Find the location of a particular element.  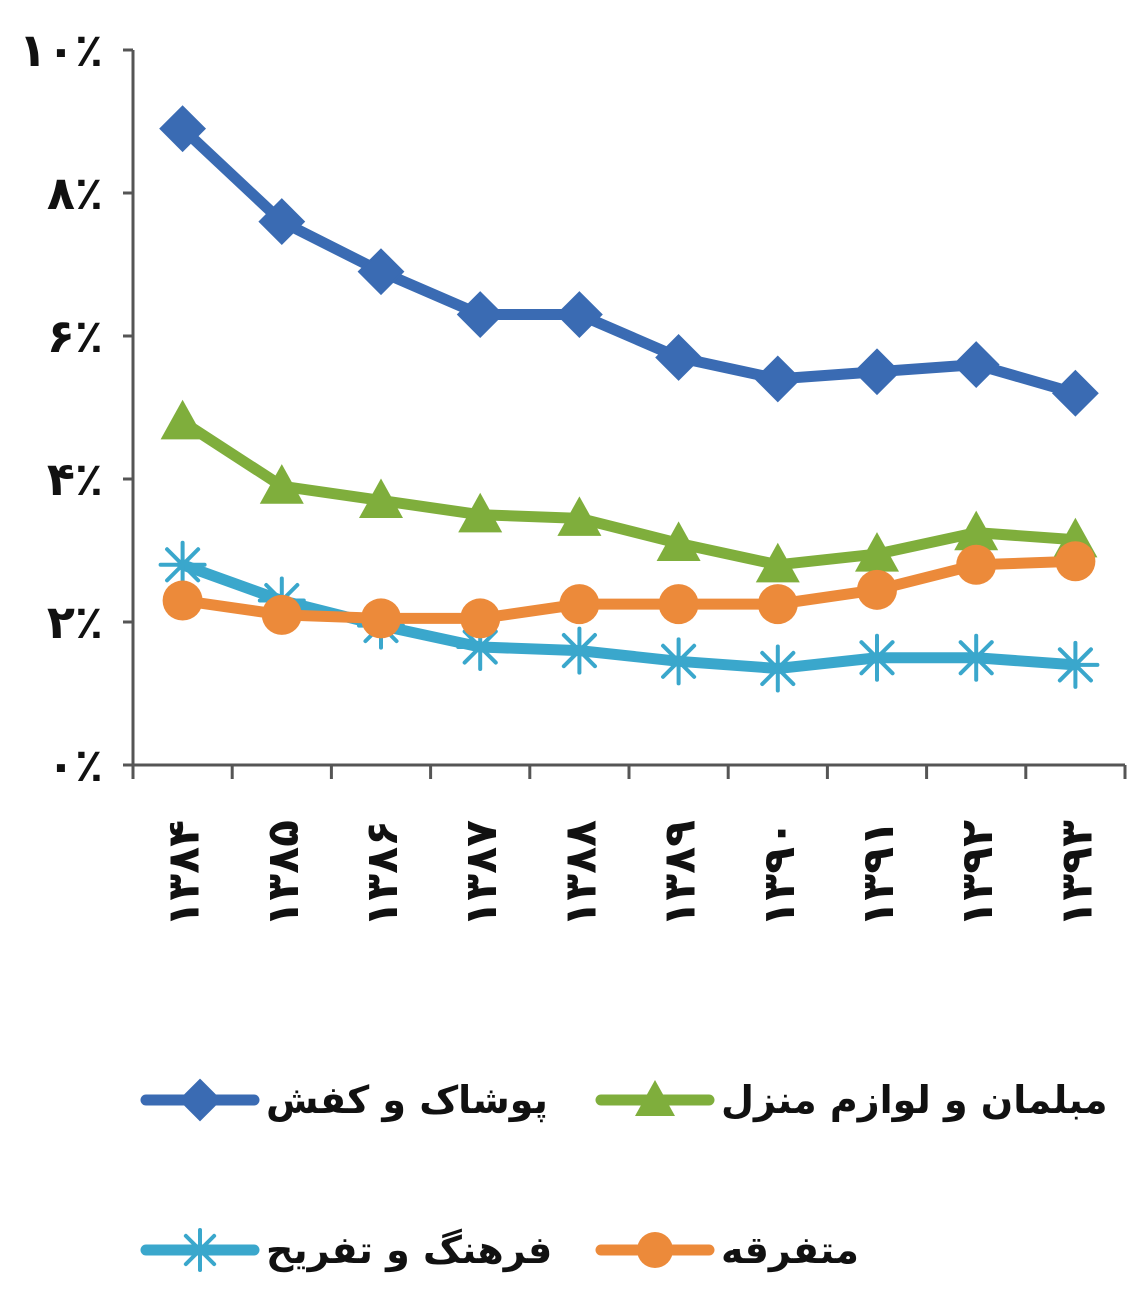

y-axis-ticks: ۰٪ ۲٪ ۴٪ ۶٪ ۸٪ ۱۰٪ is located at coordinates (76, 407).